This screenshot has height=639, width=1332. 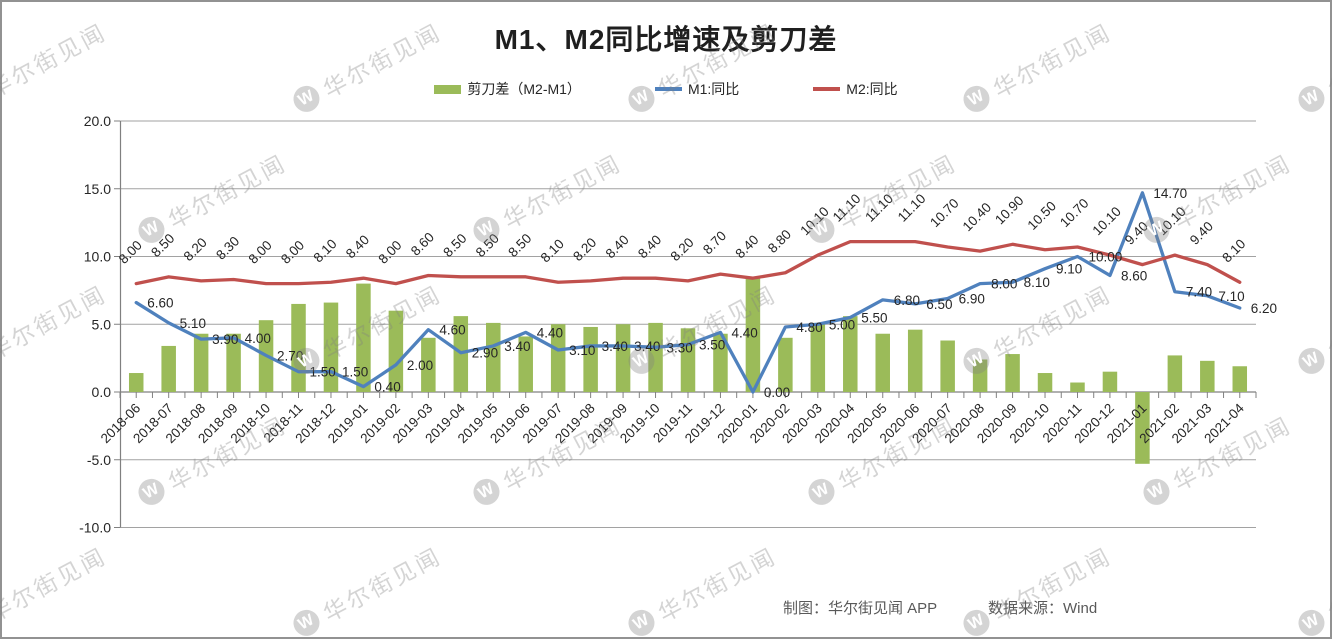 What do you see at coordinates (939, 304) in the screenshot?
I see `data-label: 6.50` at bounding box center [939, 304].